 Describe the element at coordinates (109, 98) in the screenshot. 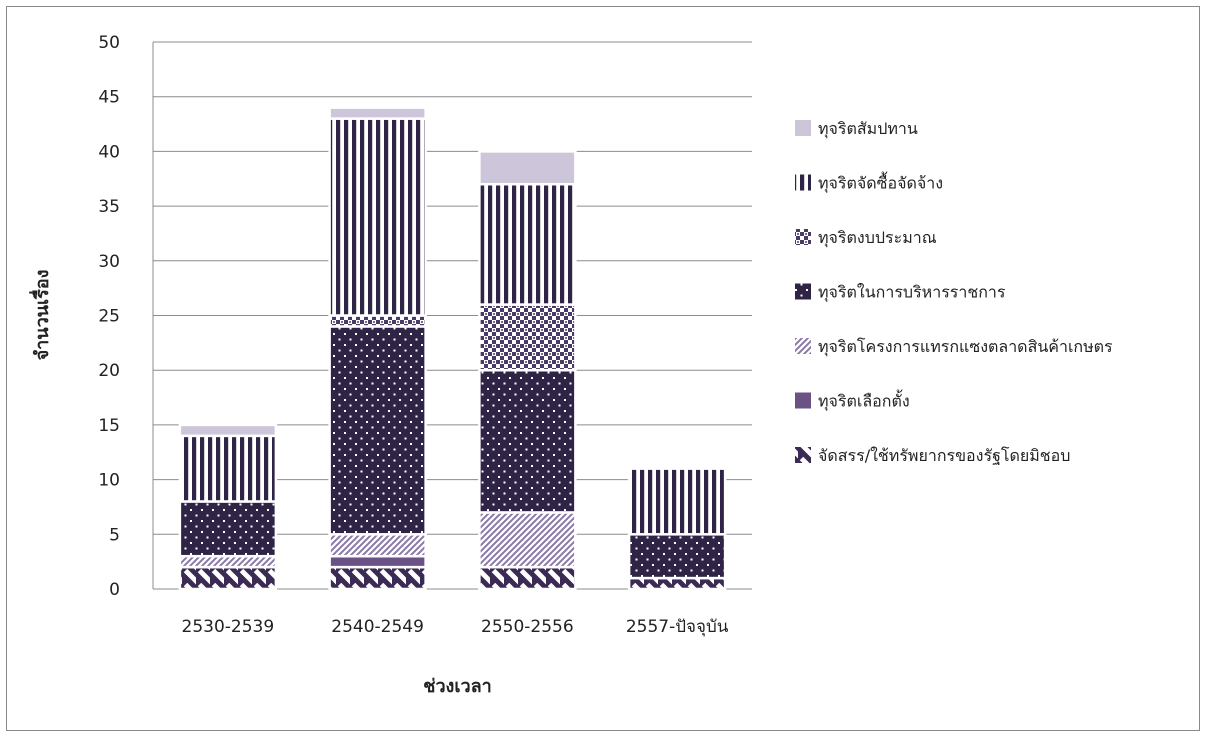

I see `y-tick-label: 45` at that location.